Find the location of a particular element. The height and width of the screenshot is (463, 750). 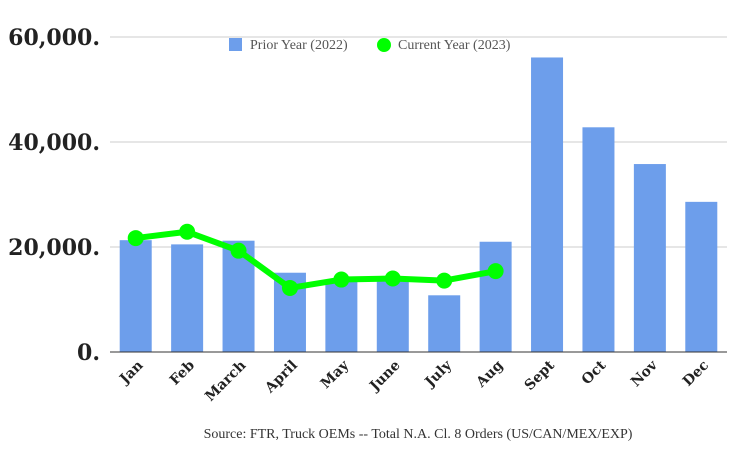

point-jan is located at coordinates (135, 238).